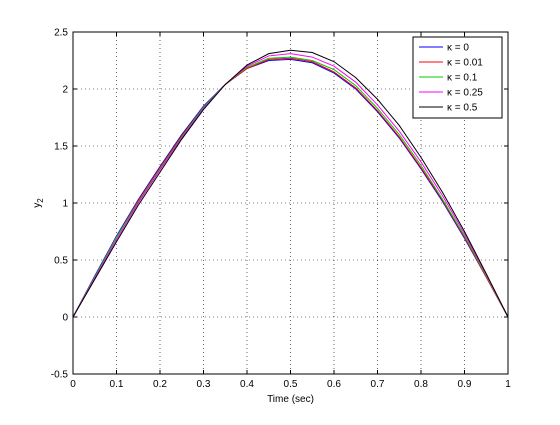 Image resolution: width=560 pixels, height=425 pixels. Describe the element at coordinates (117, 384) in the screenshot. I see `x-tick-label: 0.1` at that location.